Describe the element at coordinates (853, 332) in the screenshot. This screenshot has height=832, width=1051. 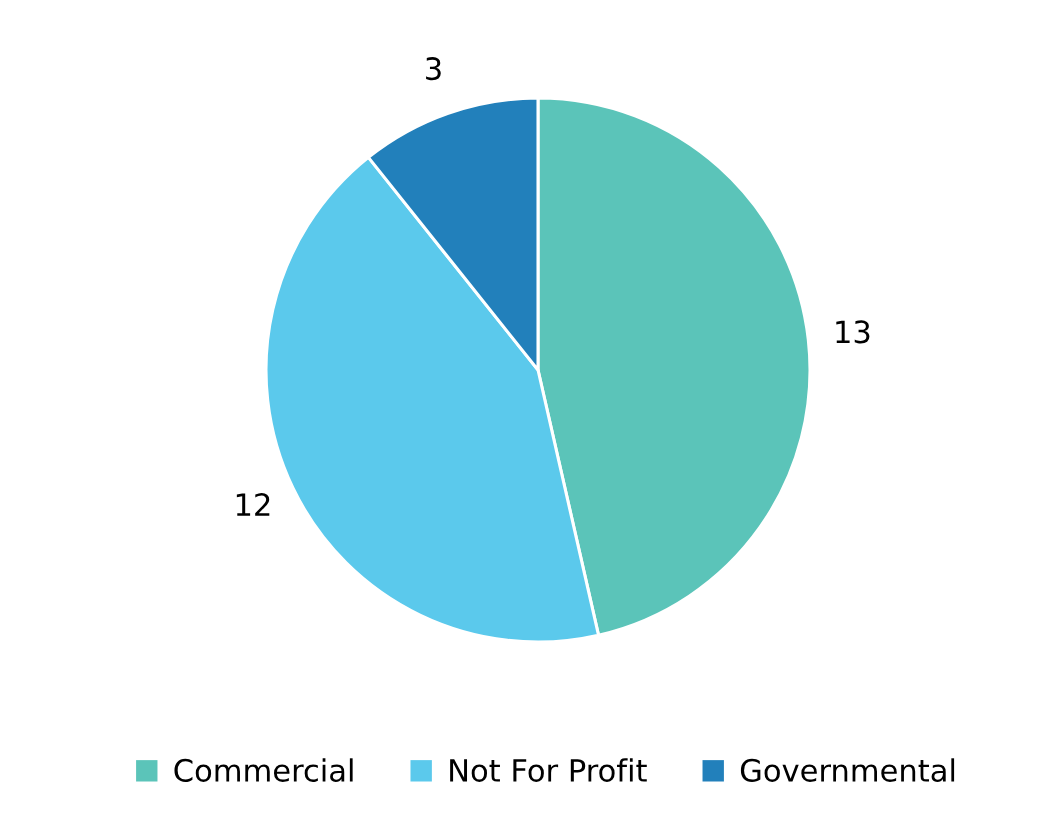
I see `data-label: 13` at that location.